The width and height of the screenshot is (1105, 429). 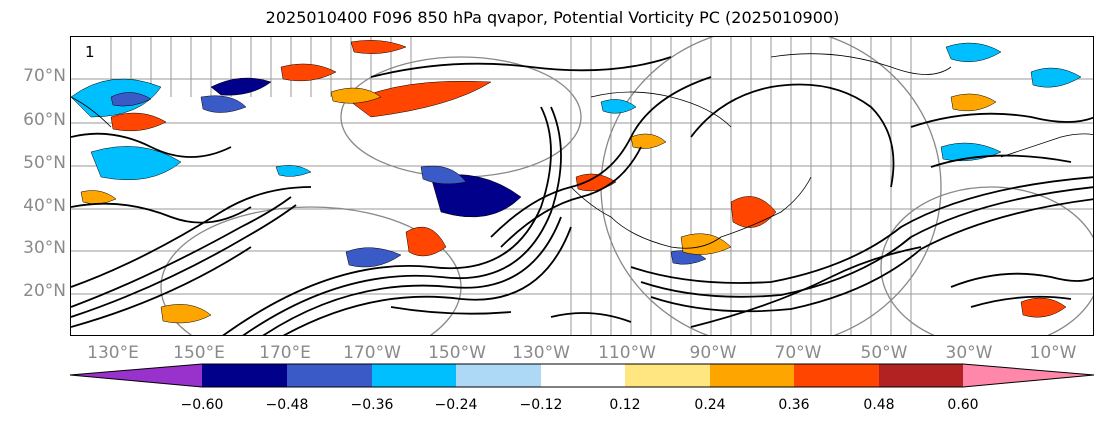 I want to click on colorbar-tick-label: 0.48, so click(x=879, y=405).